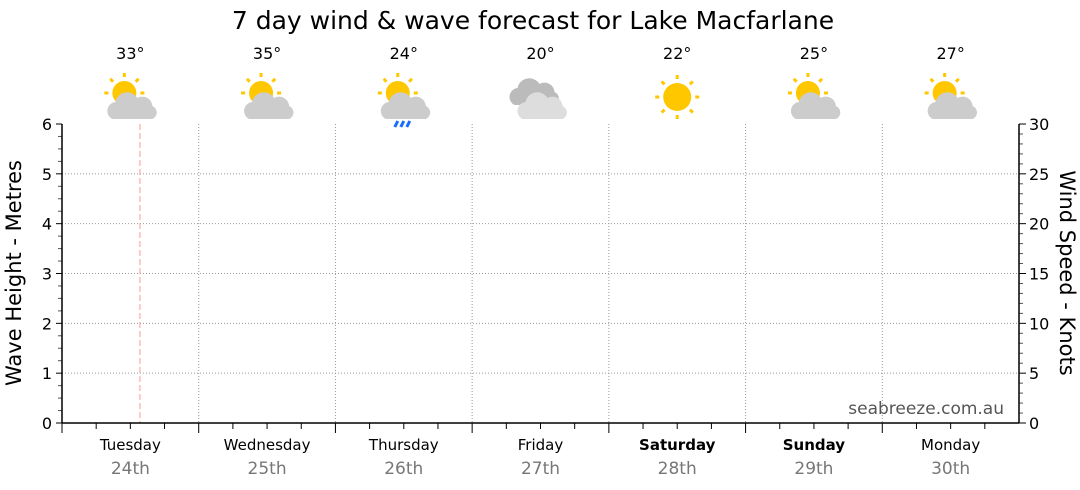  Describe the element at coordinates (950, 53) in the screenshot. I see `temperature-label: 27°` at that location.